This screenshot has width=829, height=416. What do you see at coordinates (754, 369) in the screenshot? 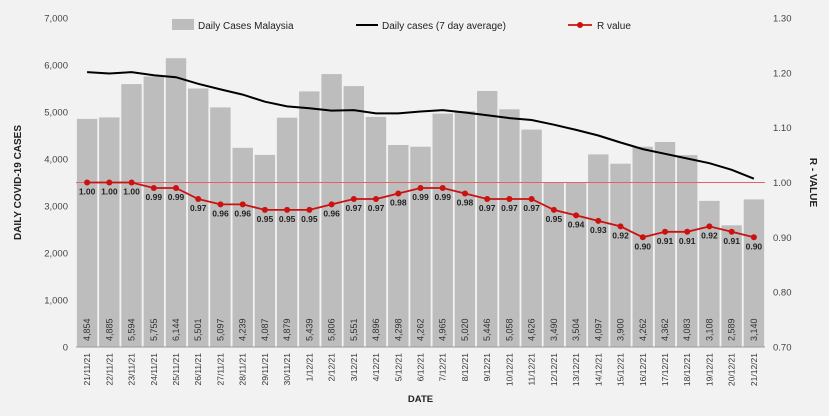
I see `x-tick-label: 21/12/21` at bounding box center [754, 369].